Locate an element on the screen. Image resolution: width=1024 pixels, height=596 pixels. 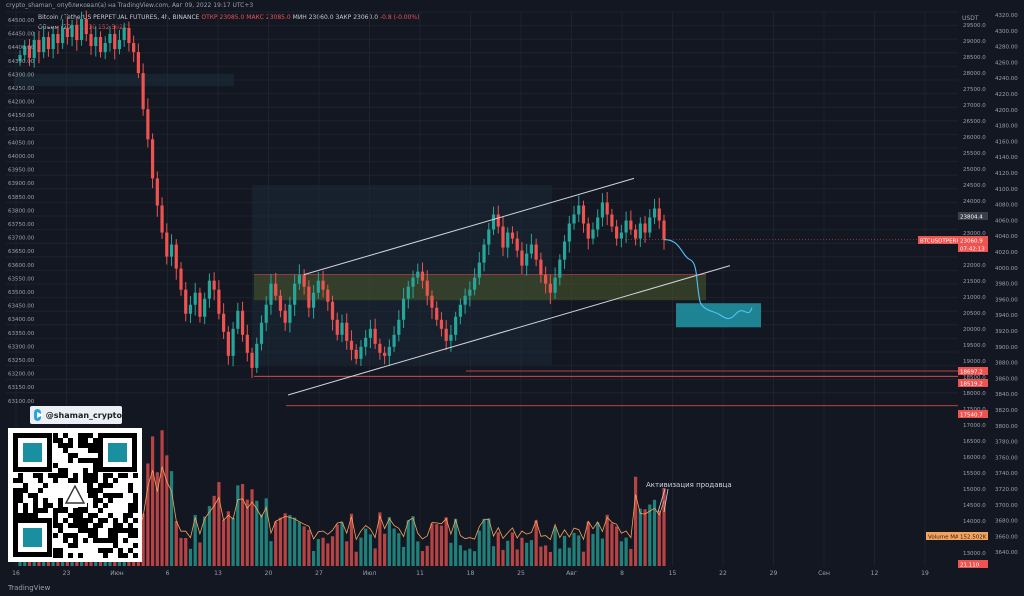
left-axis-tick: 63100.00 is located at coordinates (21, 402).